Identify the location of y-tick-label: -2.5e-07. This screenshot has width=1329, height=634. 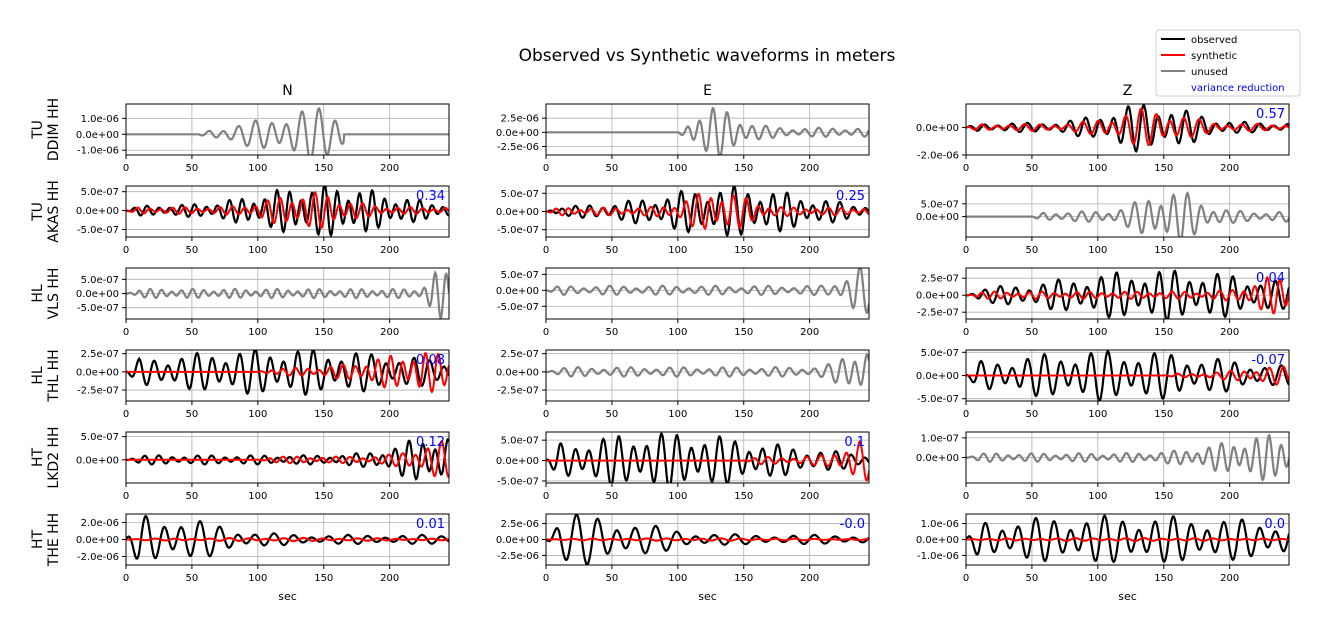
(98, 391).